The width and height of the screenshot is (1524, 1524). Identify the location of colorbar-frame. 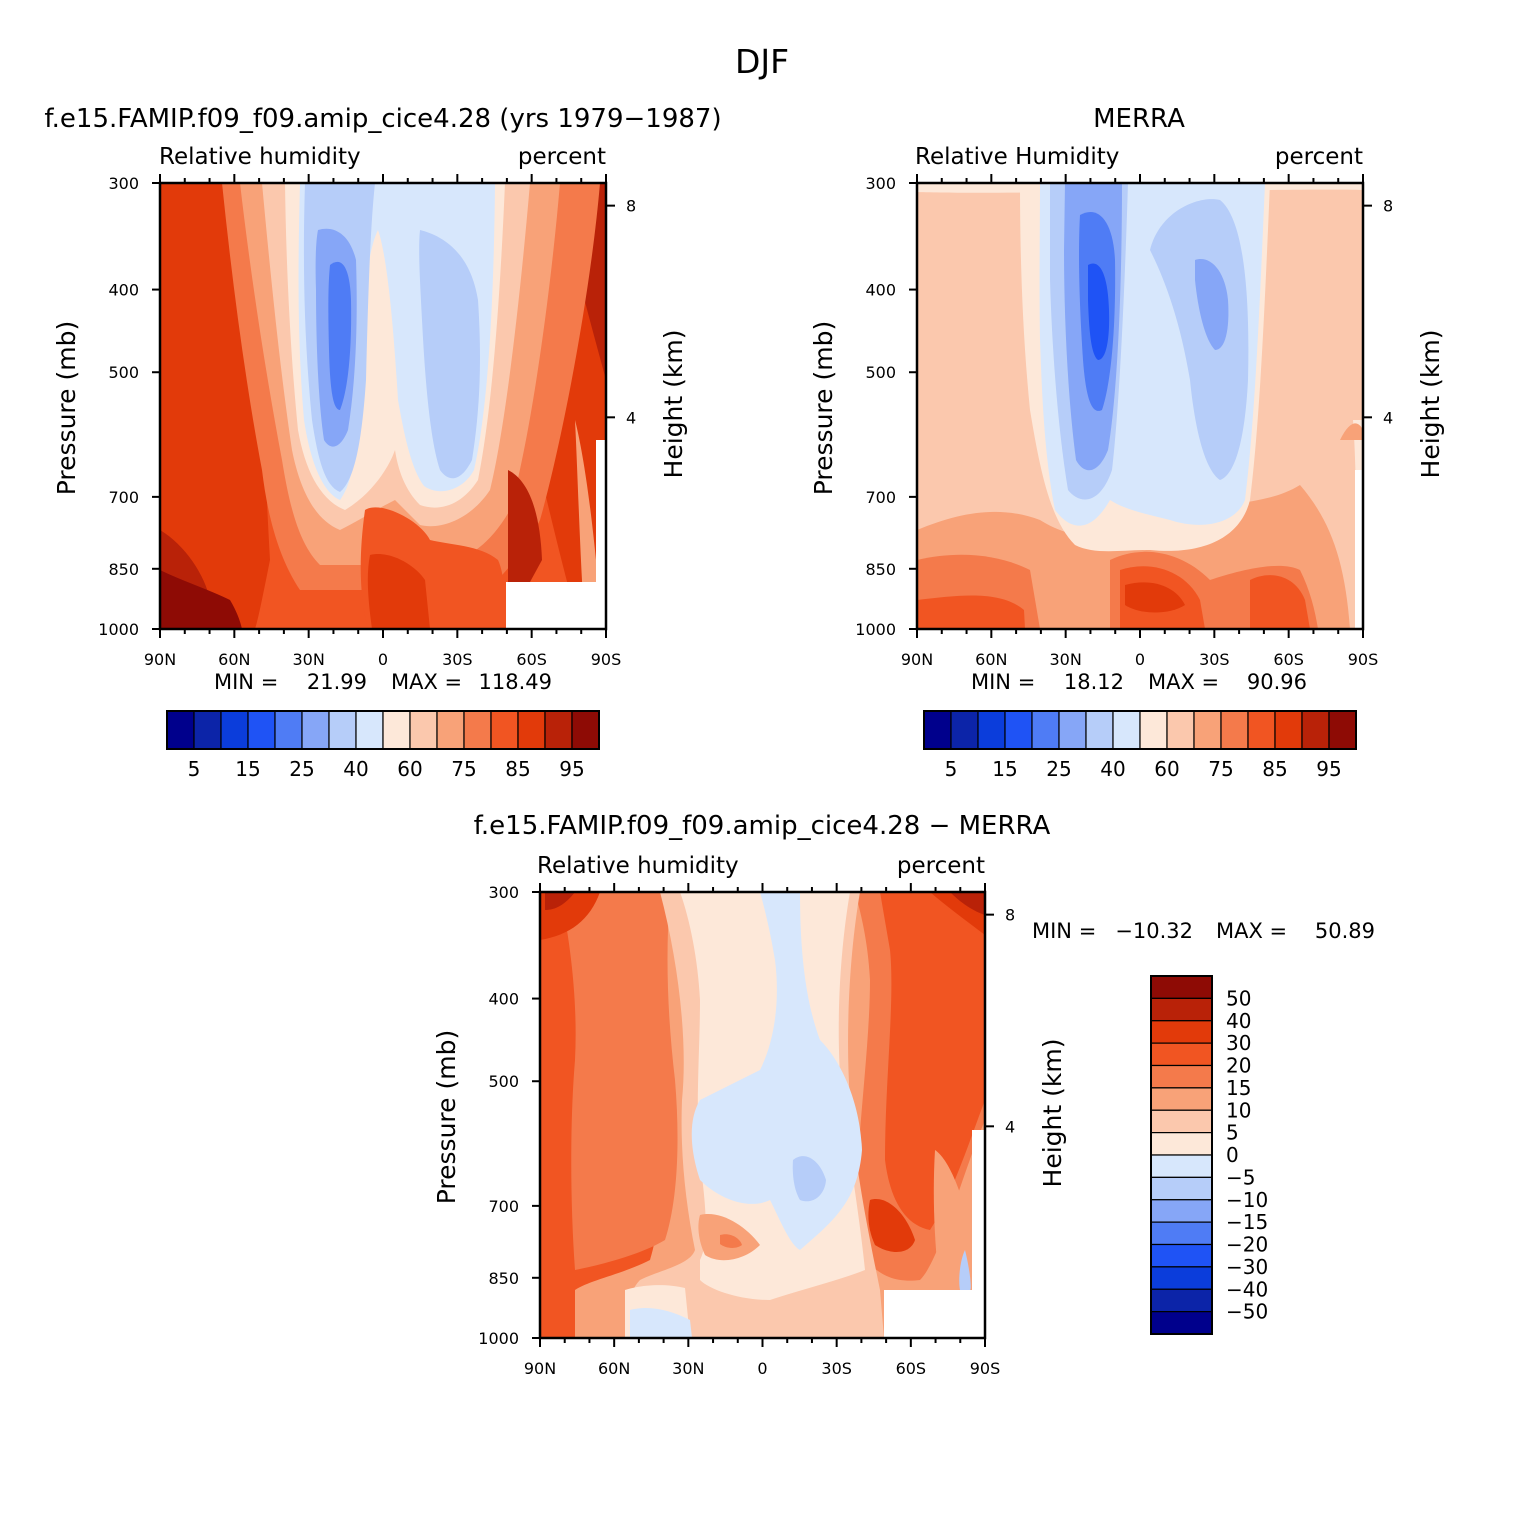
(1140, 730).